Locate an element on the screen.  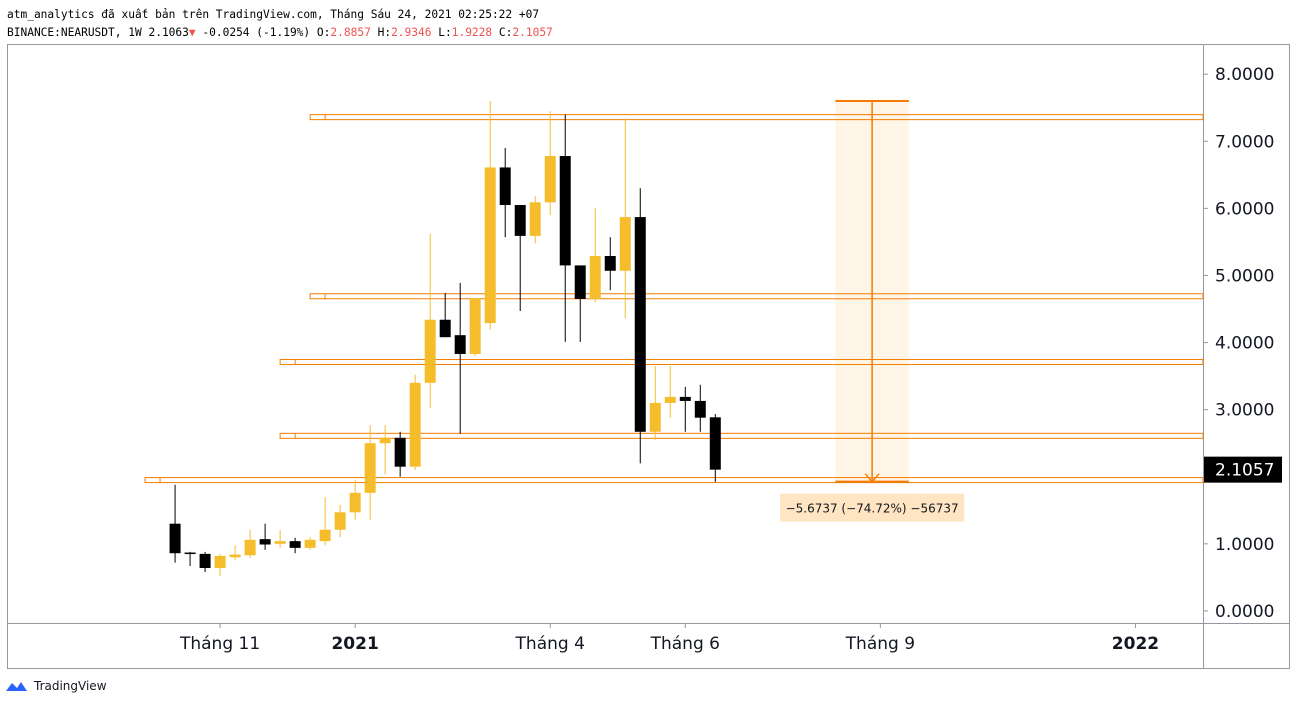
logo: TradingView is located at coordinates (56, 686).